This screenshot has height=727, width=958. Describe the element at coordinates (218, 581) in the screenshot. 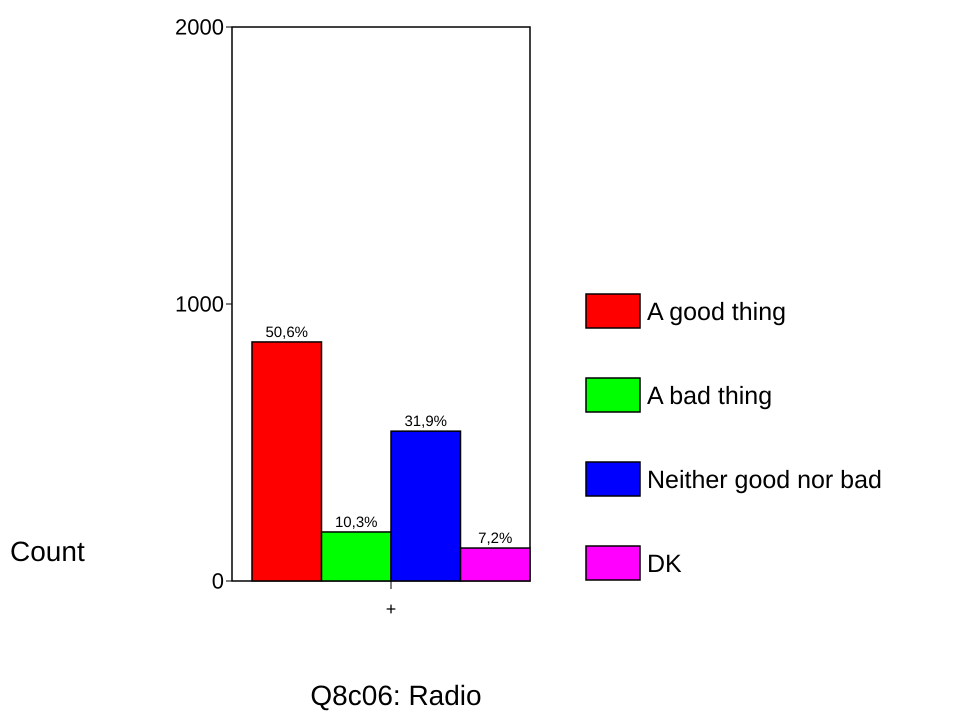

I see `y-tick-label: 0` at that location.